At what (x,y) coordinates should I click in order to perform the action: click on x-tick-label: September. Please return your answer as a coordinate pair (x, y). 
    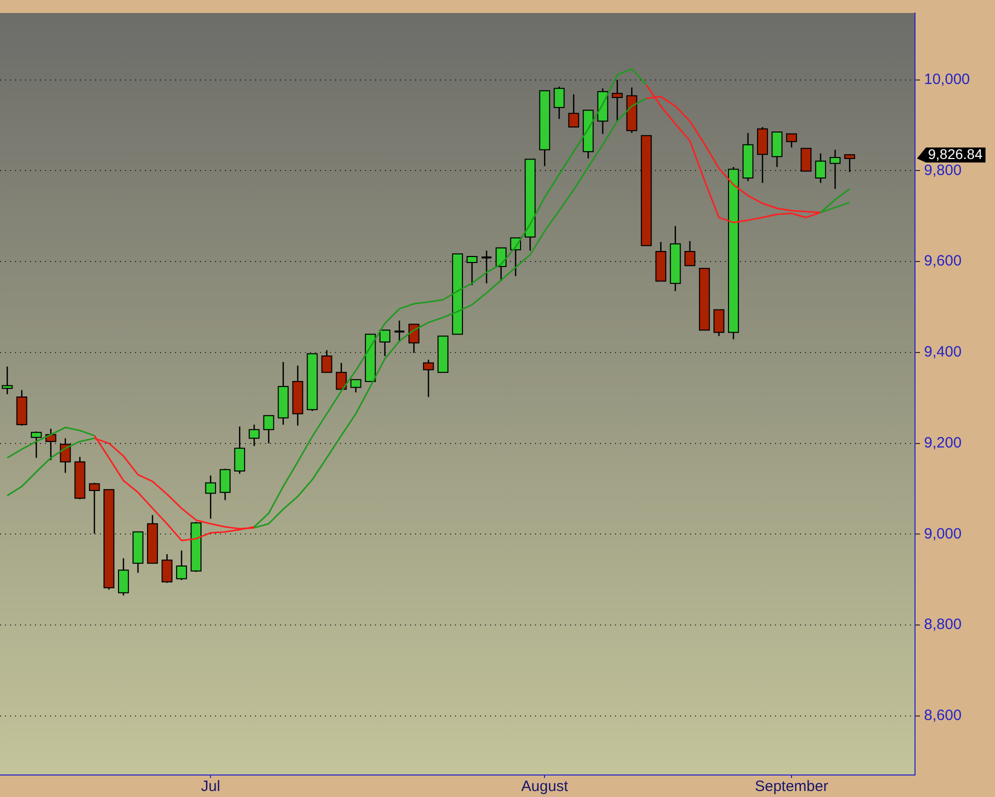
    Looking at the image, I should click on (791, 787).